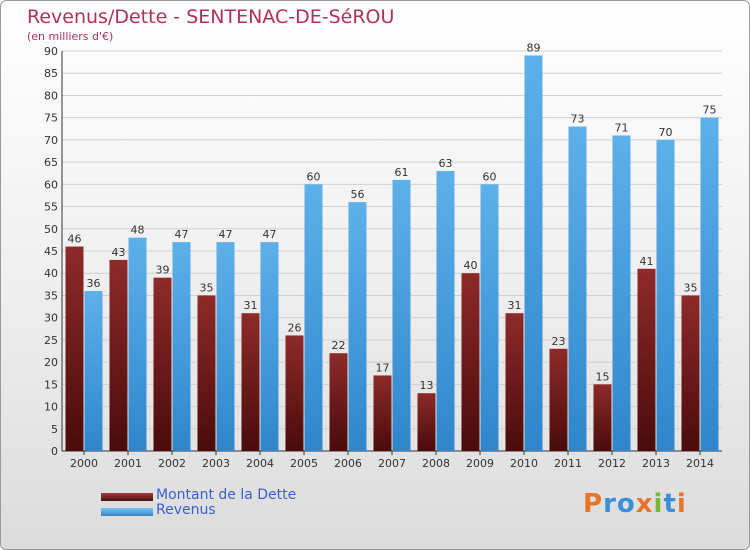 The width and height of the screenshot is (750, 550). I want to click on data-label-dette: 41, so click(647, 261).